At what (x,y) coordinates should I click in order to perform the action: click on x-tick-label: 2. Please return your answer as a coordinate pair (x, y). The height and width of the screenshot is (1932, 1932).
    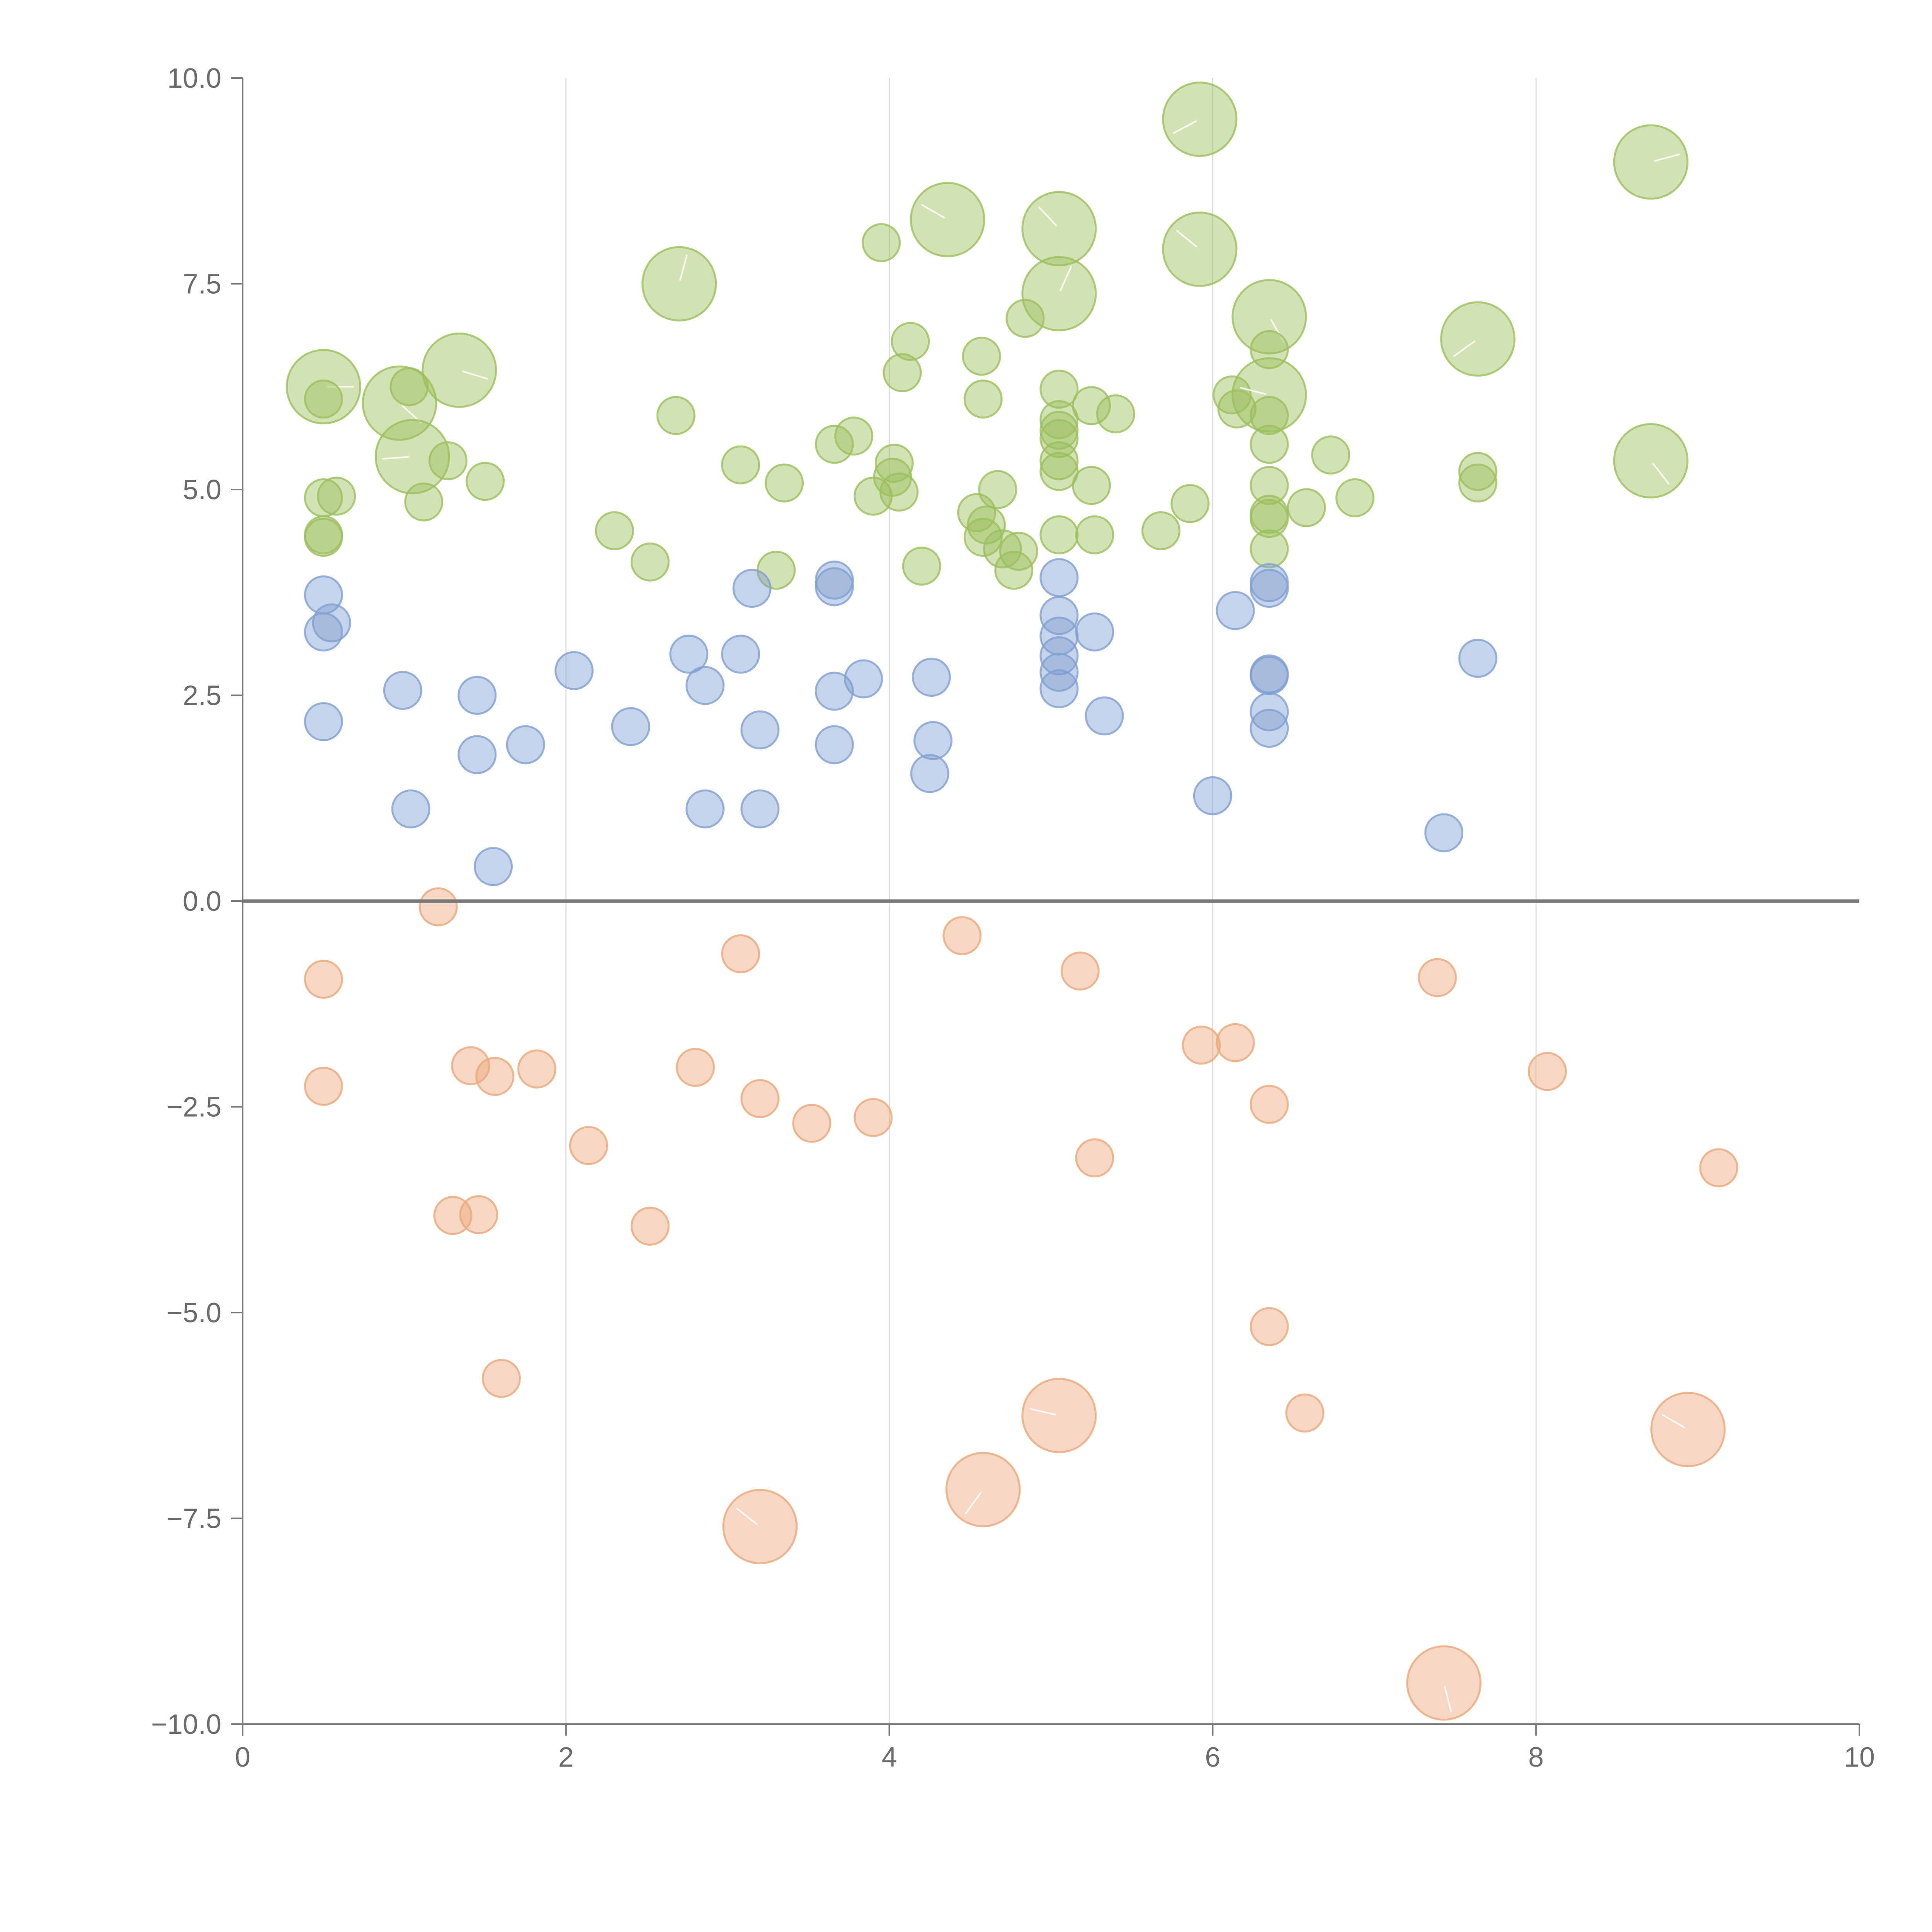
    Looking at the image, I should click on (566, 1757).